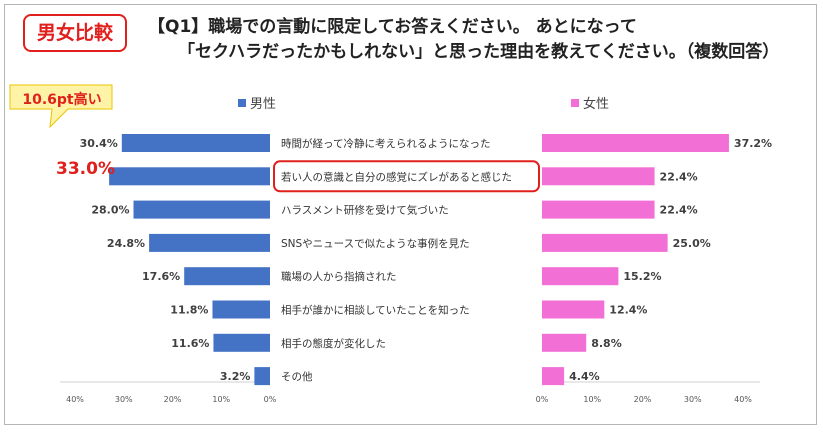  I want to click on female-data-label: 4.4%, so click(584, 376).